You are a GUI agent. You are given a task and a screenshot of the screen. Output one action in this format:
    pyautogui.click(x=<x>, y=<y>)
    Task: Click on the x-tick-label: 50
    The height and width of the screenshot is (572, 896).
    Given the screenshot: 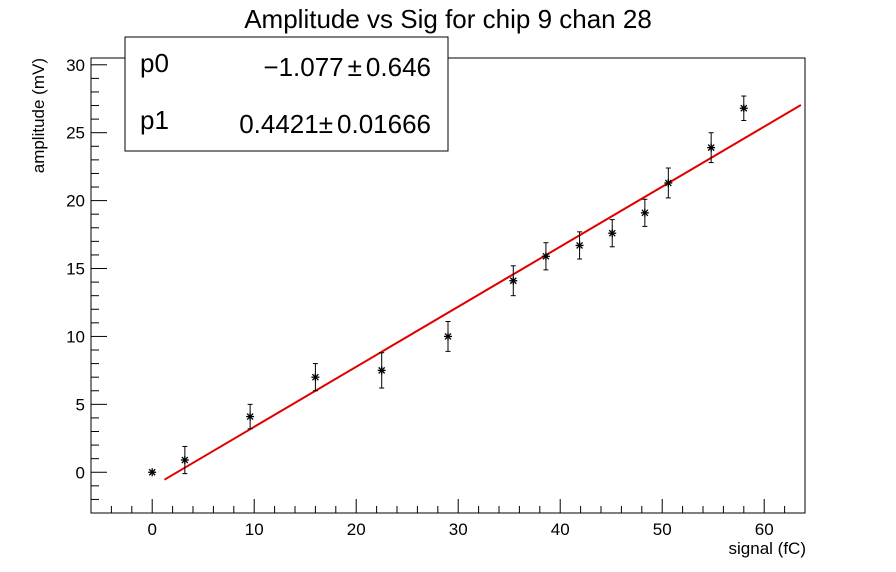 What is the action you would take?
    pyautogui.click(x=662, y=529)
    